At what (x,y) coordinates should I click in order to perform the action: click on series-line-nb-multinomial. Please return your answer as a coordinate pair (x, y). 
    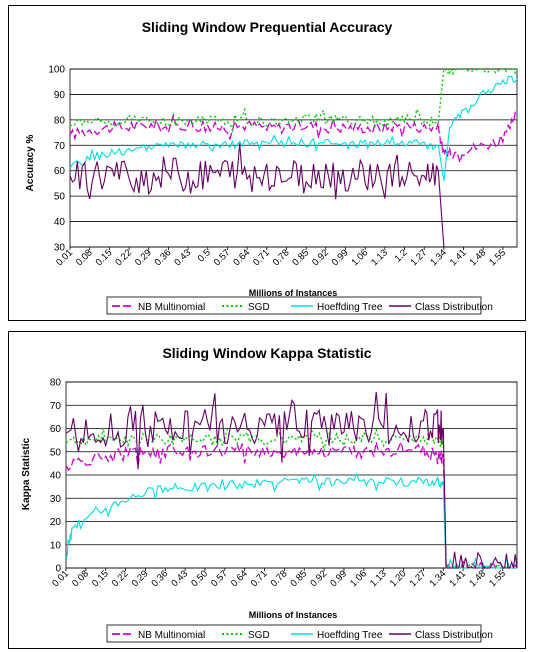
    Looking at the image, I should click on (293, 138).